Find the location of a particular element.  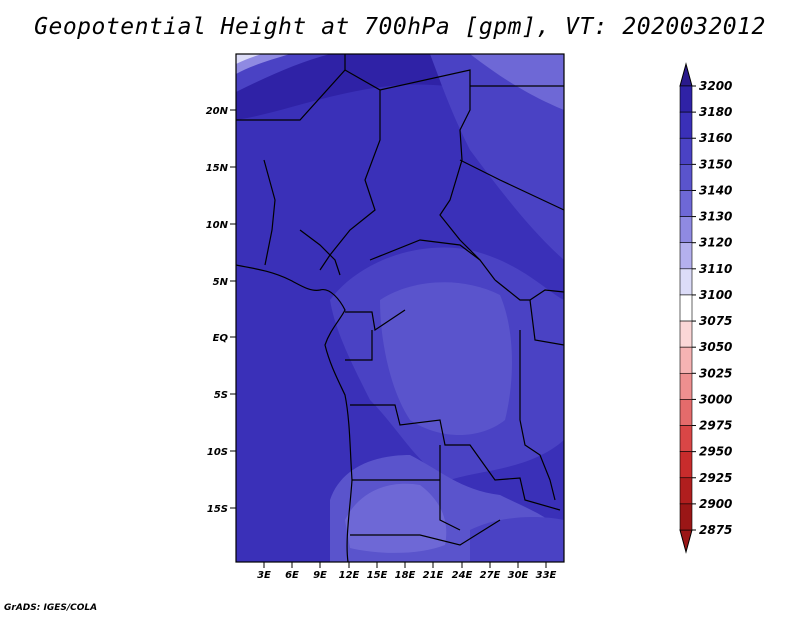

lon-tick-label: 3E is located at coordinates (264, 575).